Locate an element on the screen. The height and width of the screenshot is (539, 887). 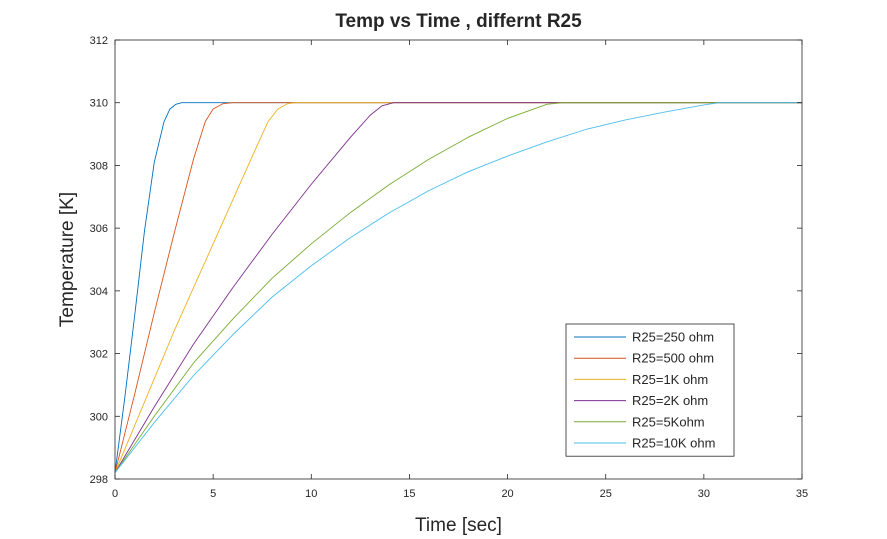
y-tick-label: 310 is located at coordinates (99, 104).